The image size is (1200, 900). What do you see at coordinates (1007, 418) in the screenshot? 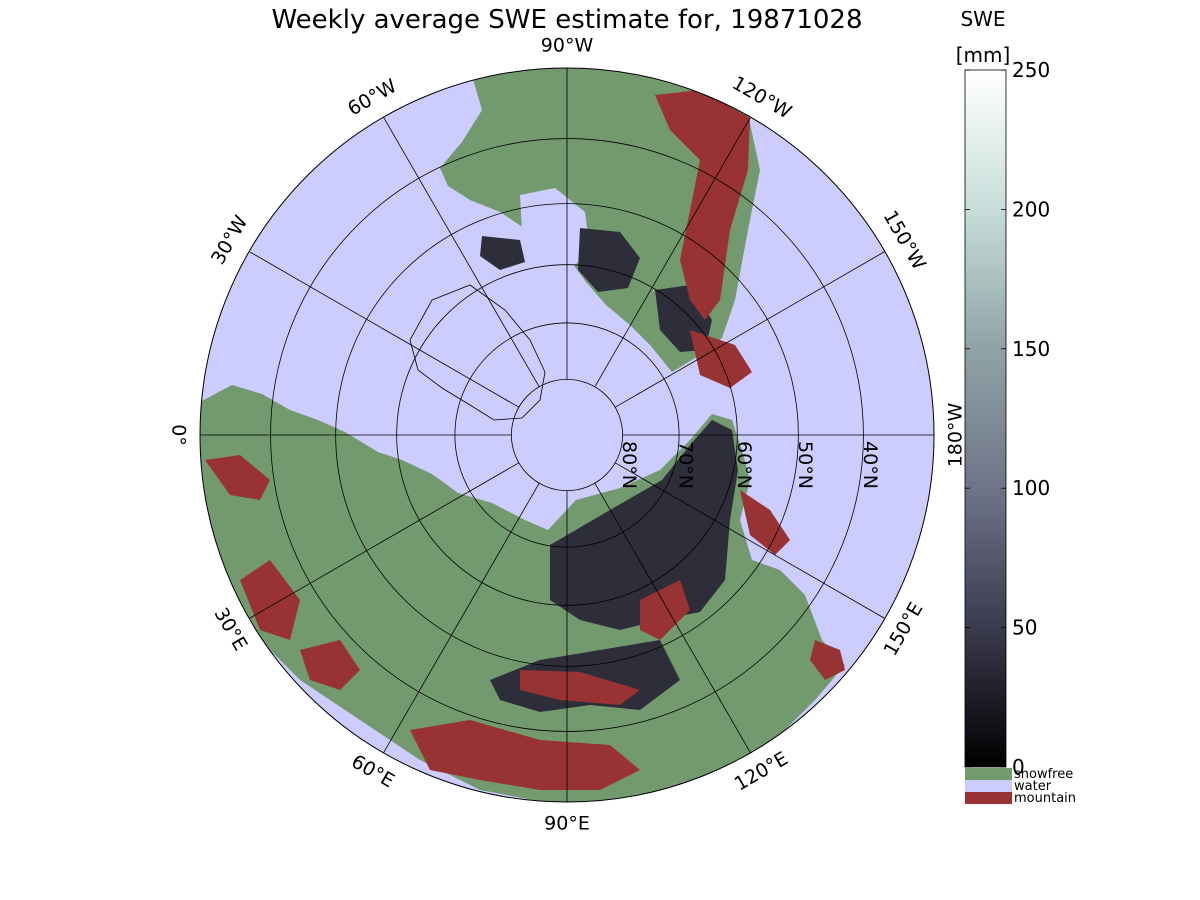
I see `colorbar-ticks: 0 50 100 150 200 250` at bounding box center [1007, 418].